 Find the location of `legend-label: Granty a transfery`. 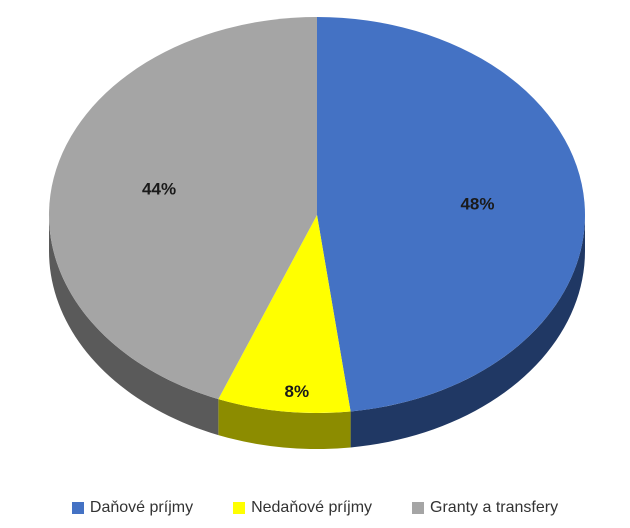

legend-label: Granty a transfery is located at coordinates (494, 507).